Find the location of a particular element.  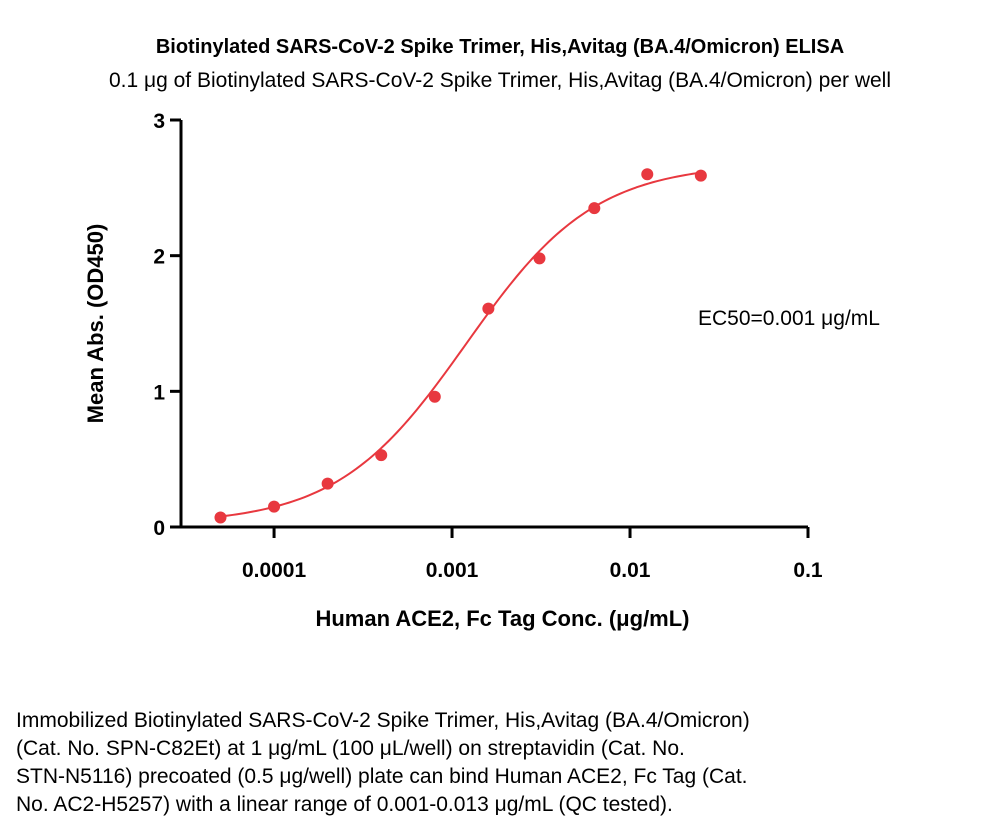

y-tick-label: 1 is located at coordinates (159, 392).